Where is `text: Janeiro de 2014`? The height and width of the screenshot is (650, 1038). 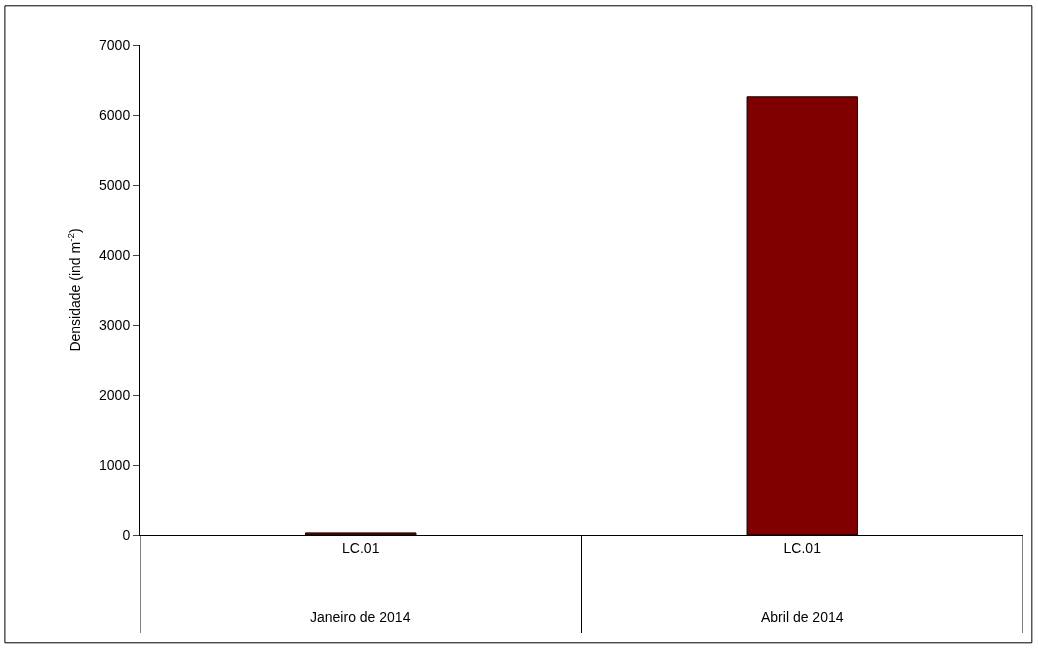
text: Janeiro de 2014 is located at coordinates (360, 617).